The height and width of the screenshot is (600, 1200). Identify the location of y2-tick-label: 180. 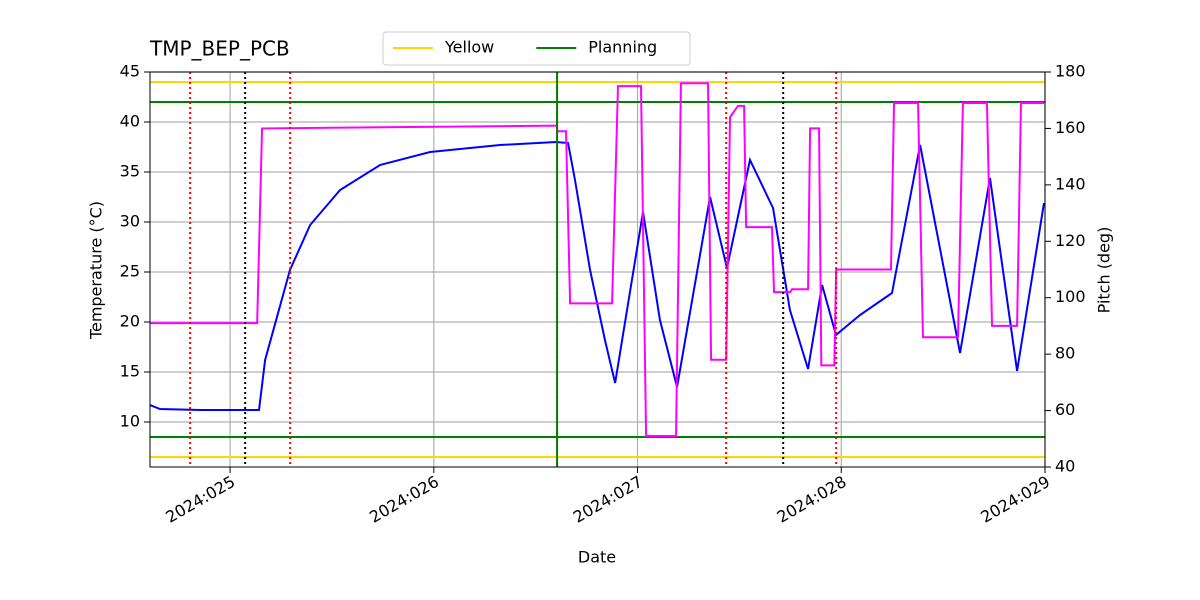
(1070, 71).